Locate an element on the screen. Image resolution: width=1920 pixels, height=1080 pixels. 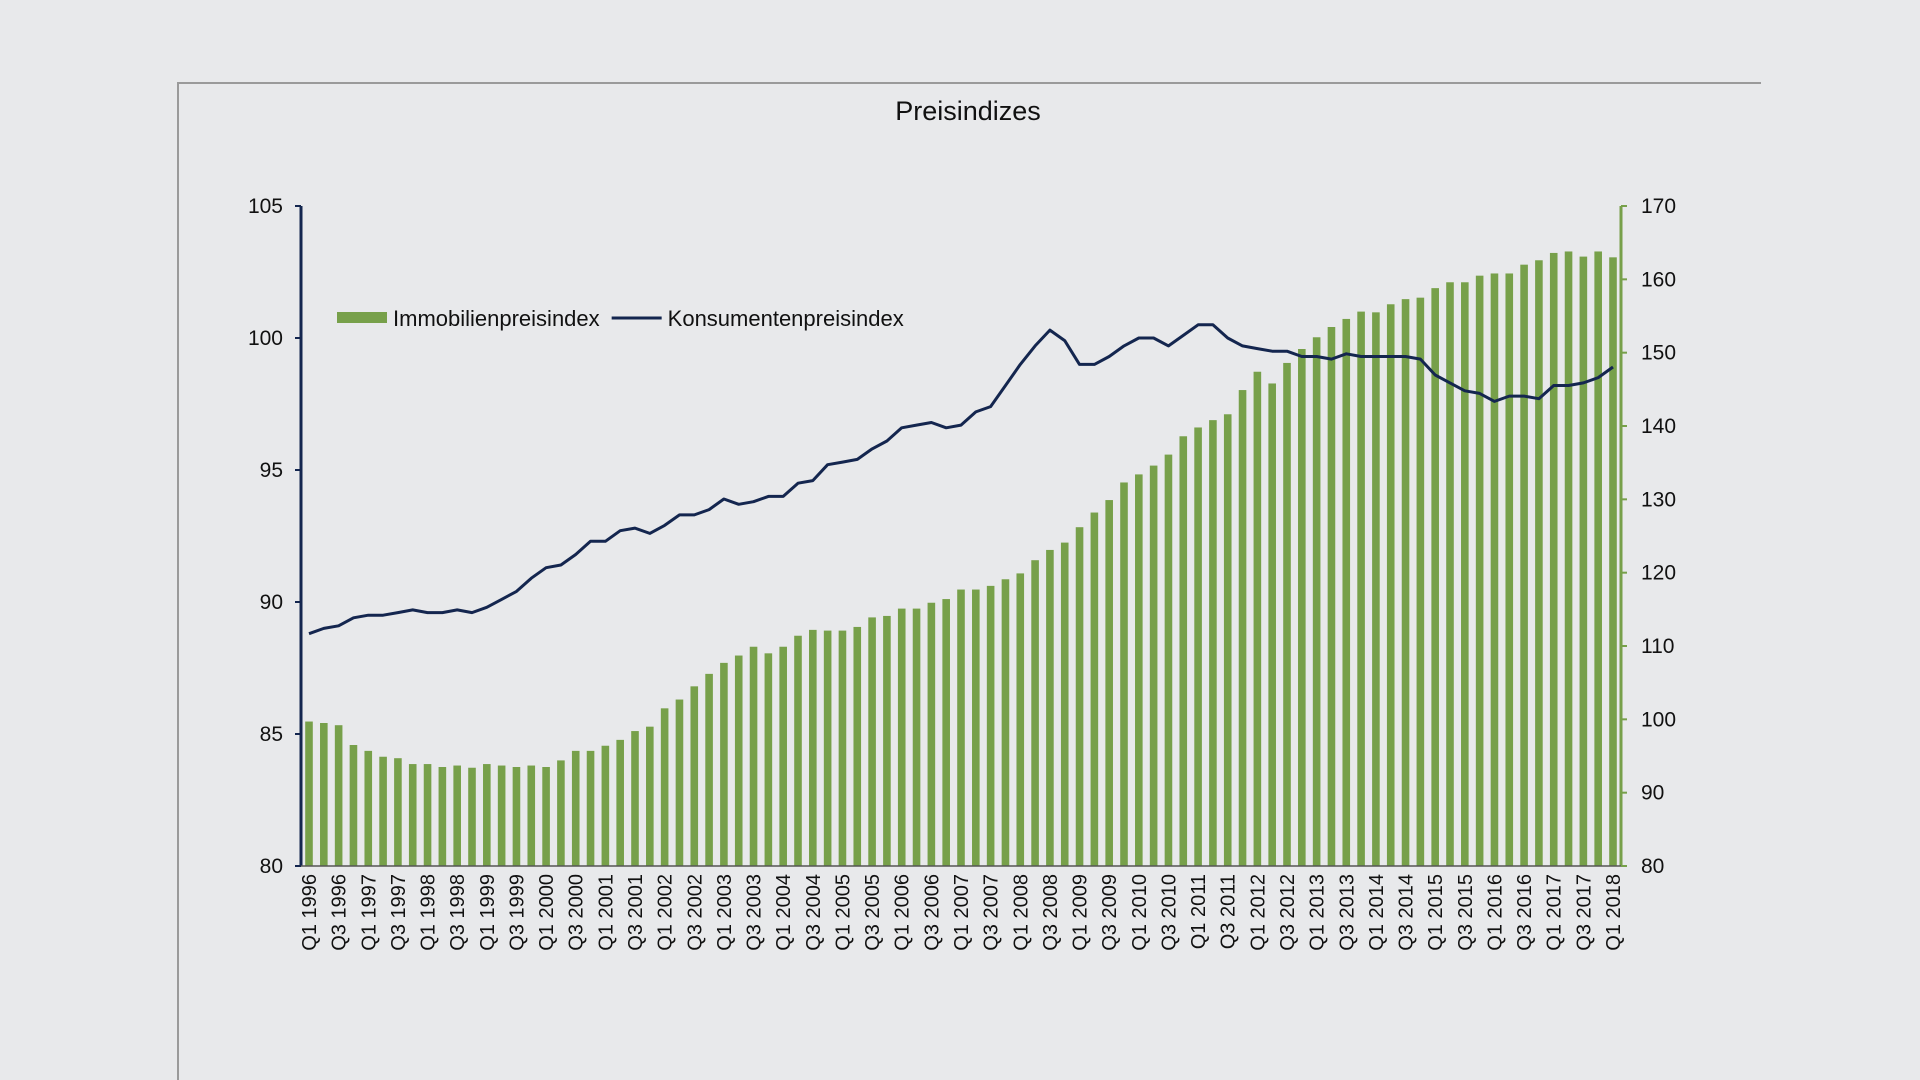
y-tick-label: 95 is located at coordinates (271, 470).